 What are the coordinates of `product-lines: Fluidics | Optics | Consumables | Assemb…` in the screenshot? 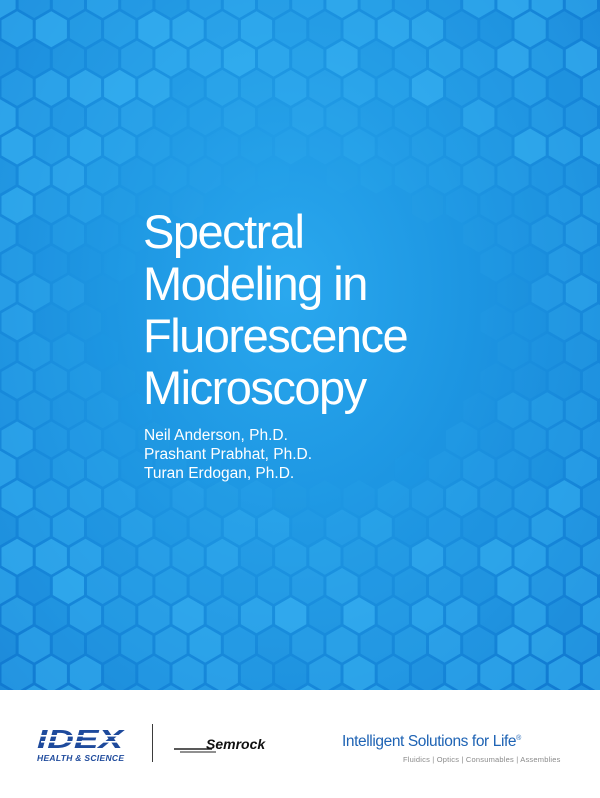 It's located at (482, 759).